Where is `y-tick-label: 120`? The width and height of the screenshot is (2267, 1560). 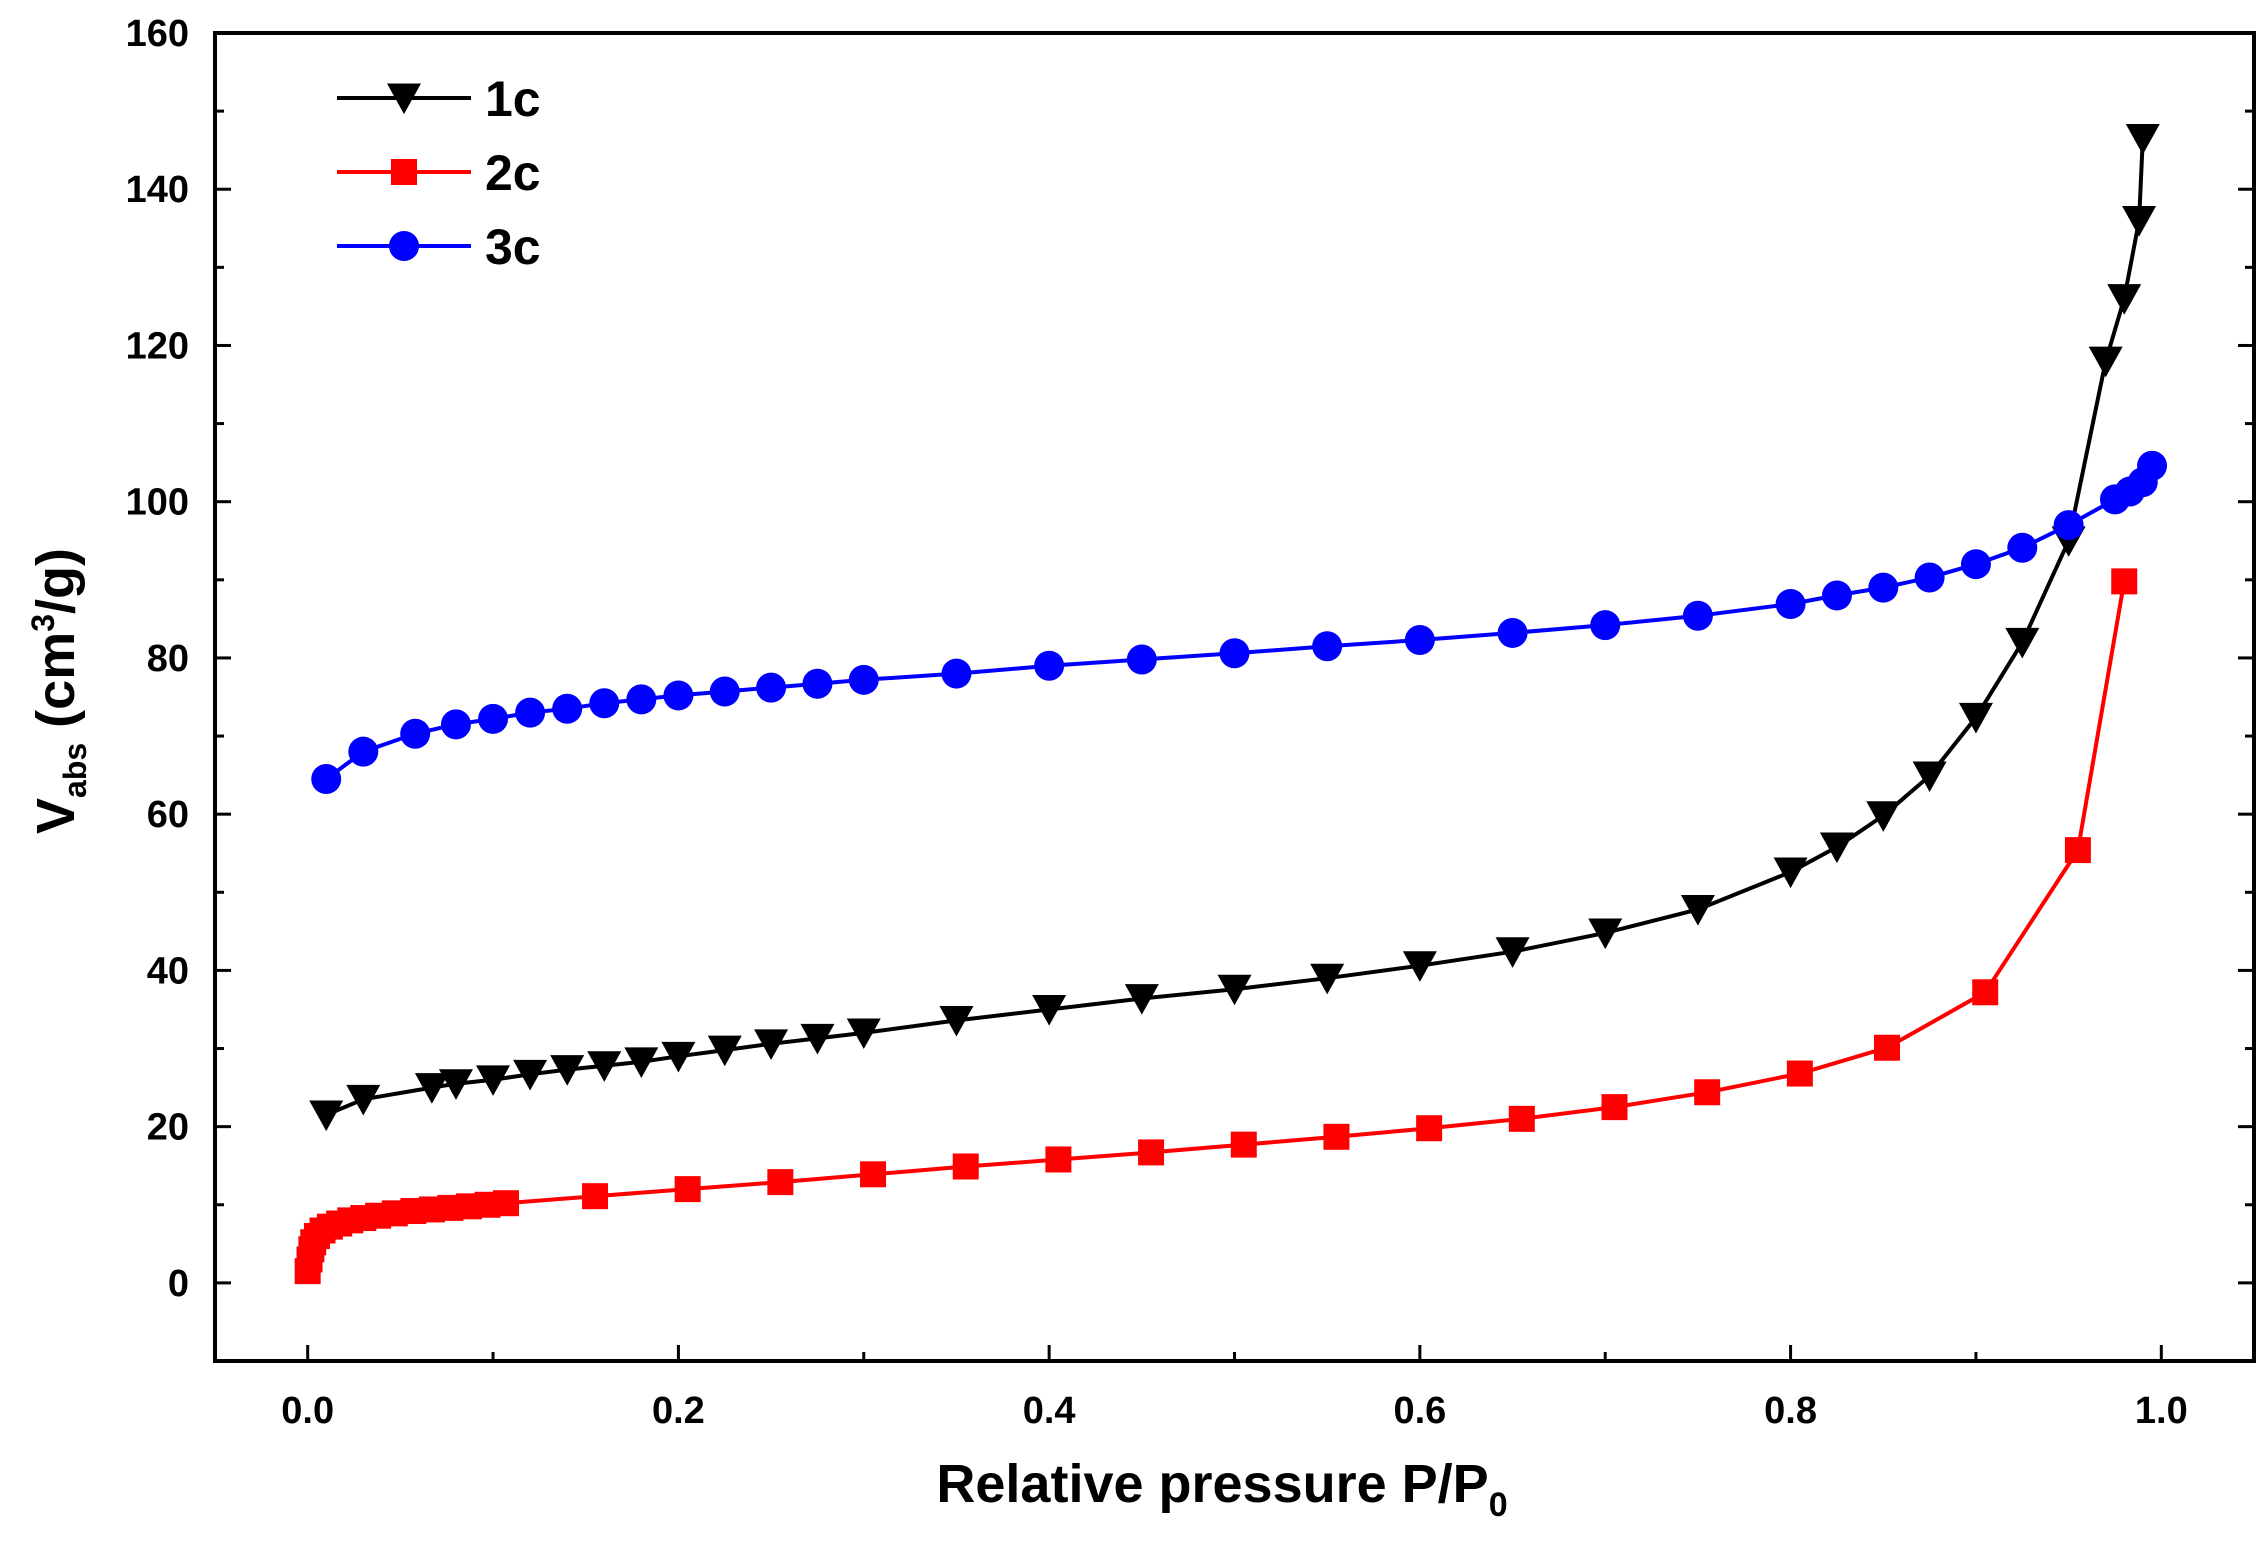 y-tick-label: 120 is located at coordinates (157, 346).